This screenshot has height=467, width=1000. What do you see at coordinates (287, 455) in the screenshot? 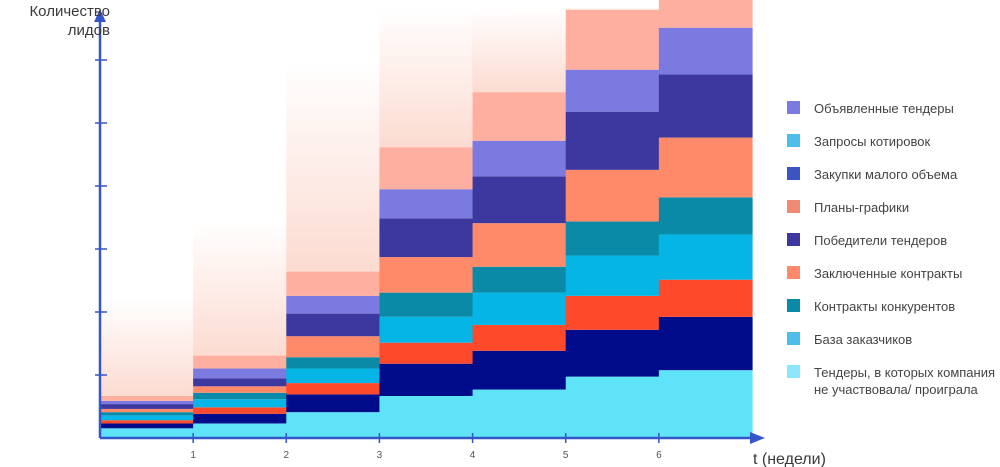
I see `x-tick-label: 2` at bounding box center [287, 455].